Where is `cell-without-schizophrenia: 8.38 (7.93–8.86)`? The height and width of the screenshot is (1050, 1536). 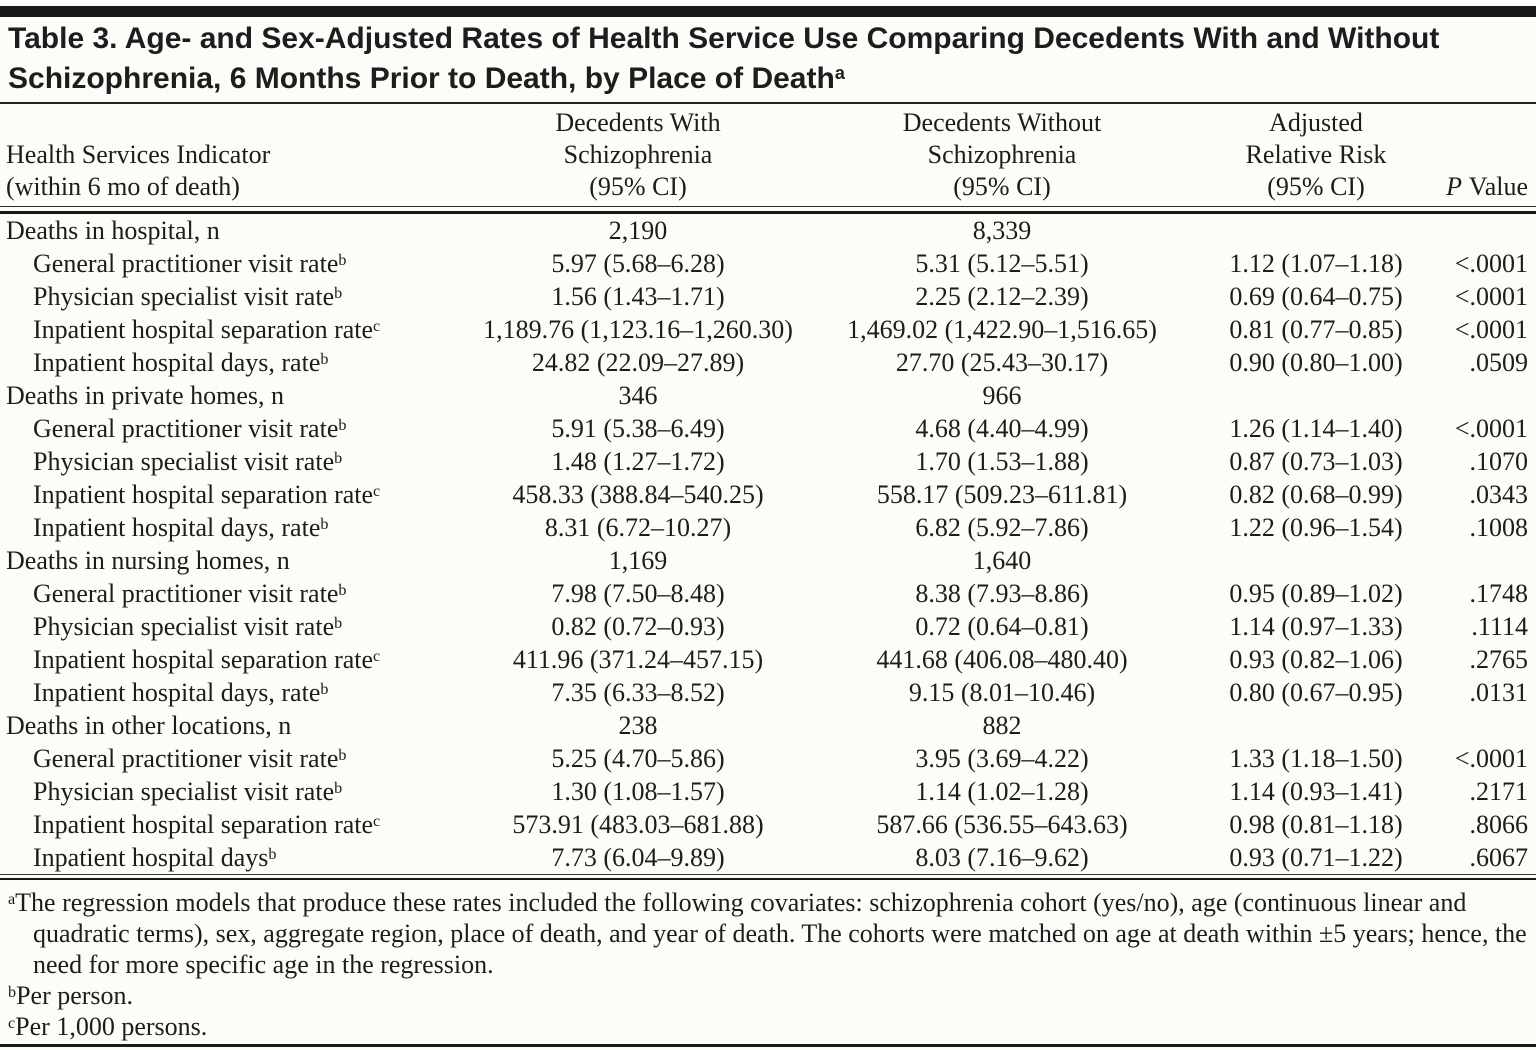
cell-without-schizophrenia: 8.38 (7.93–8.86) is located at coordinates (1002, 593).